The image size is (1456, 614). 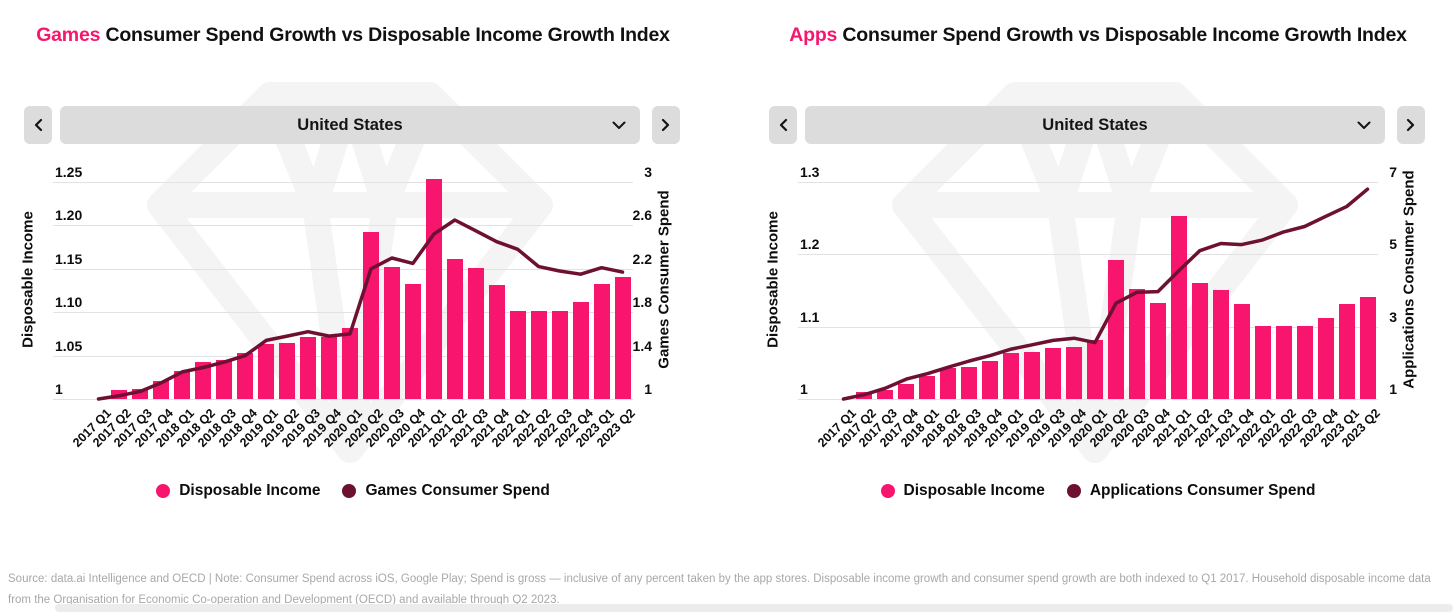 What do you see at coordinates (810, 316) in the screenshot?
I see `y-tick-label-left: 1.1` at bounding box center [810, 316].